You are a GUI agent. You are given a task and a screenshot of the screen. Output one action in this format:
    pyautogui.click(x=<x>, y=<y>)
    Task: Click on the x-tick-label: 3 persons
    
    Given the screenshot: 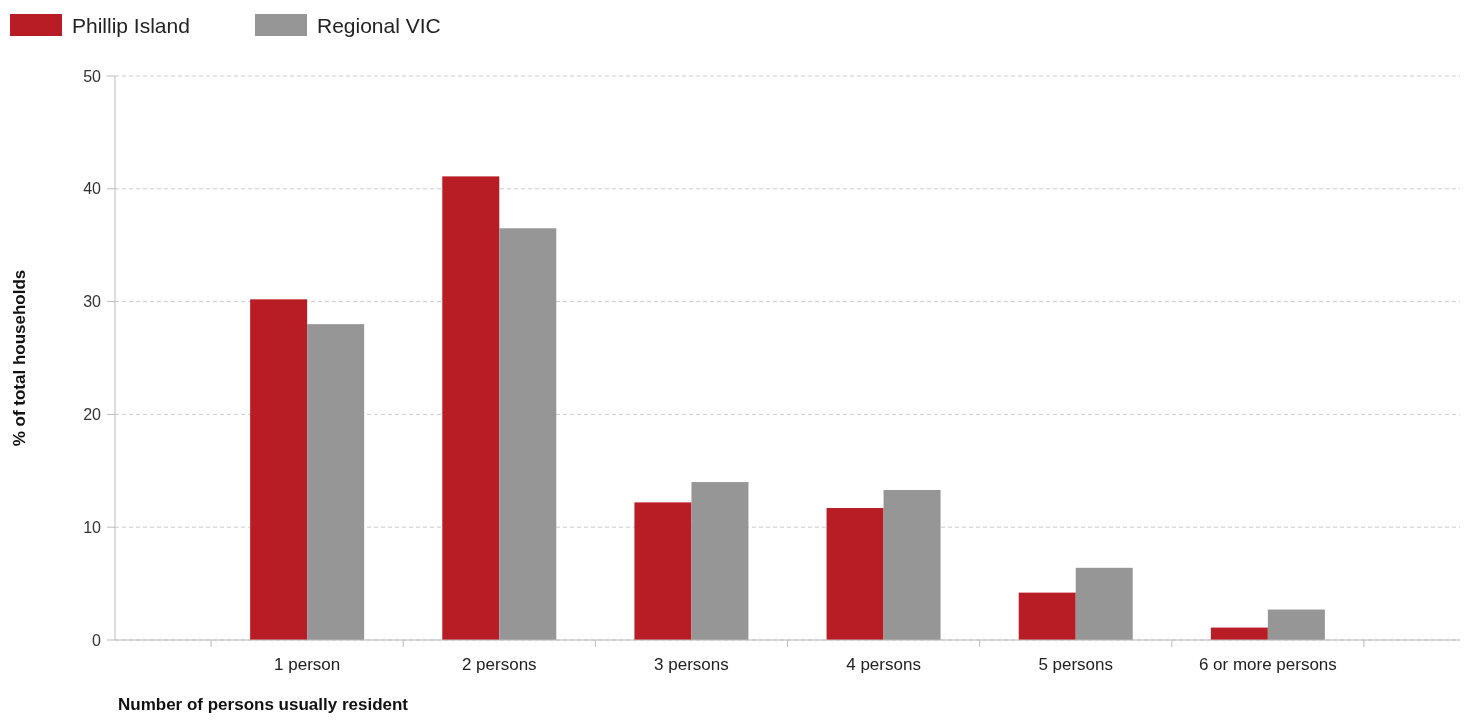 What is the action you would take?
    pyautogui.click(x=691, y=664)
    